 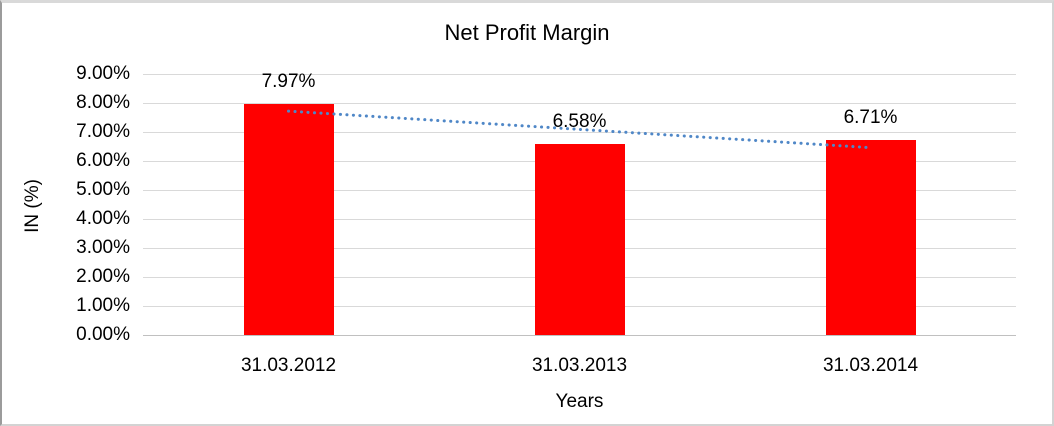 I want to click on data-label: 6.71%, so click(x=870, y=118).